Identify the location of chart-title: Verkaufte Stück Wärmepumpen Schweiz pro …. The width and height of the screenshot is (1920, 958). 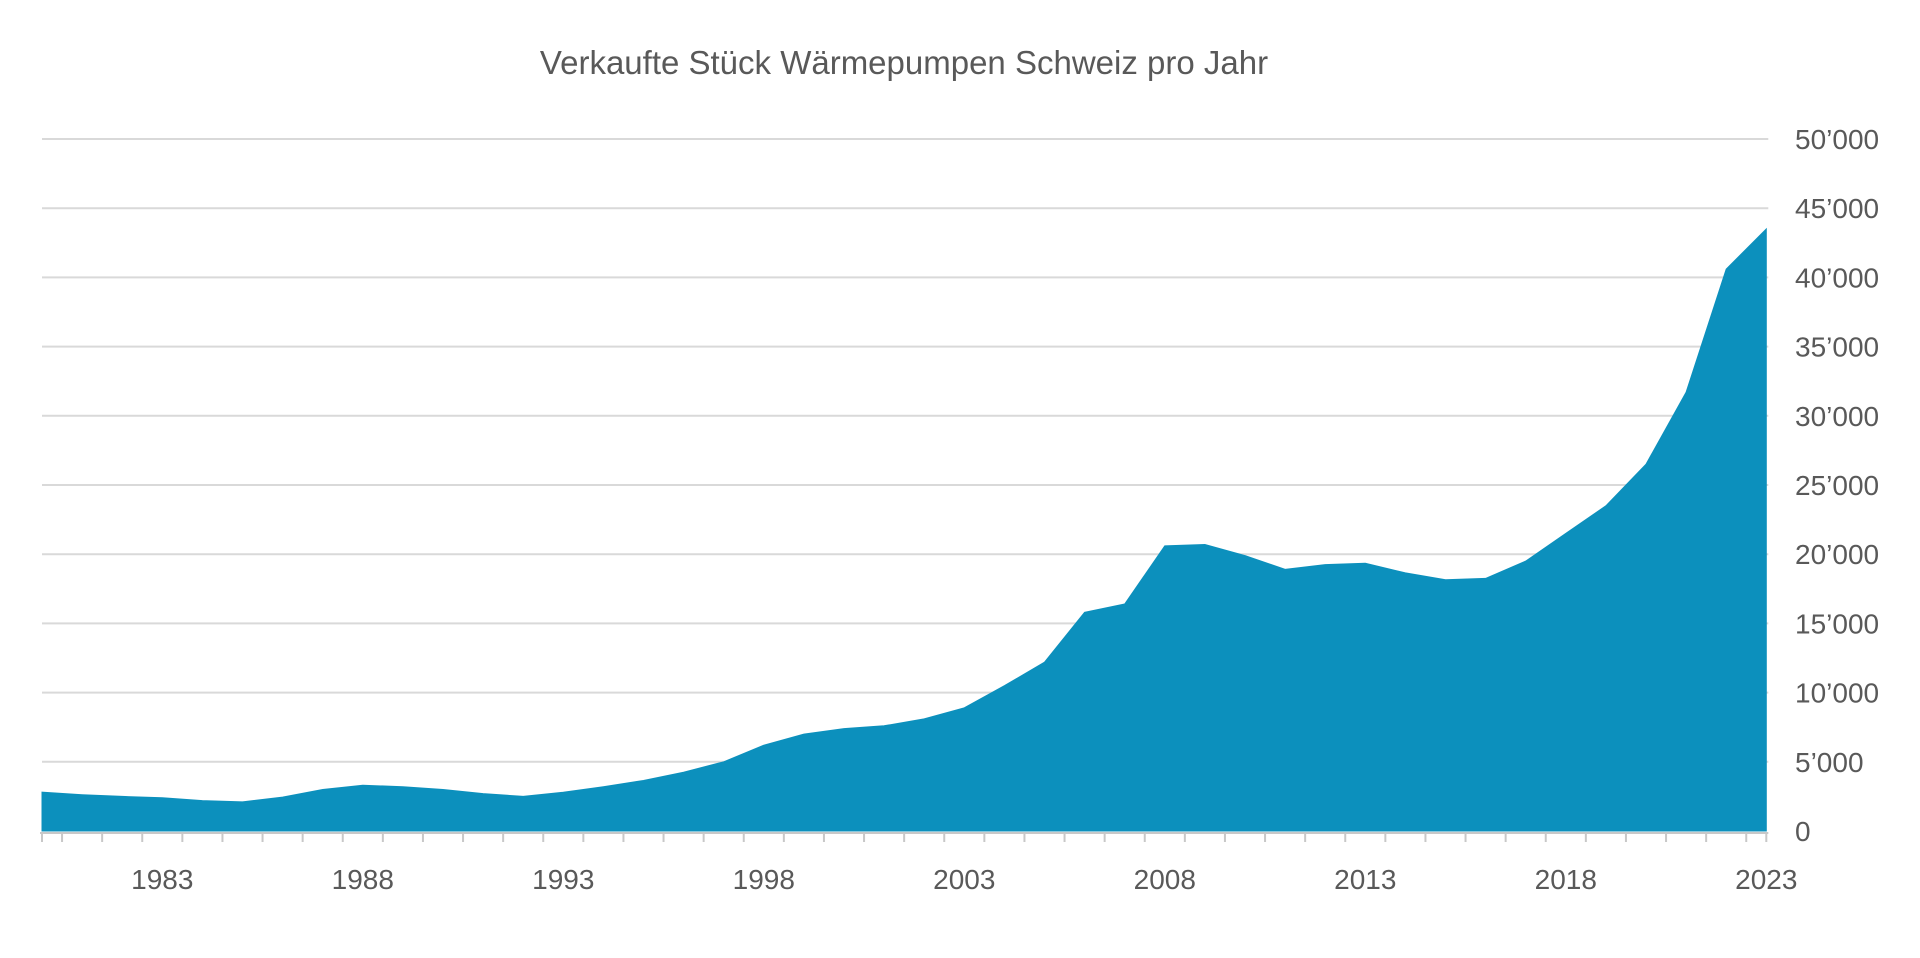
(904, 62).